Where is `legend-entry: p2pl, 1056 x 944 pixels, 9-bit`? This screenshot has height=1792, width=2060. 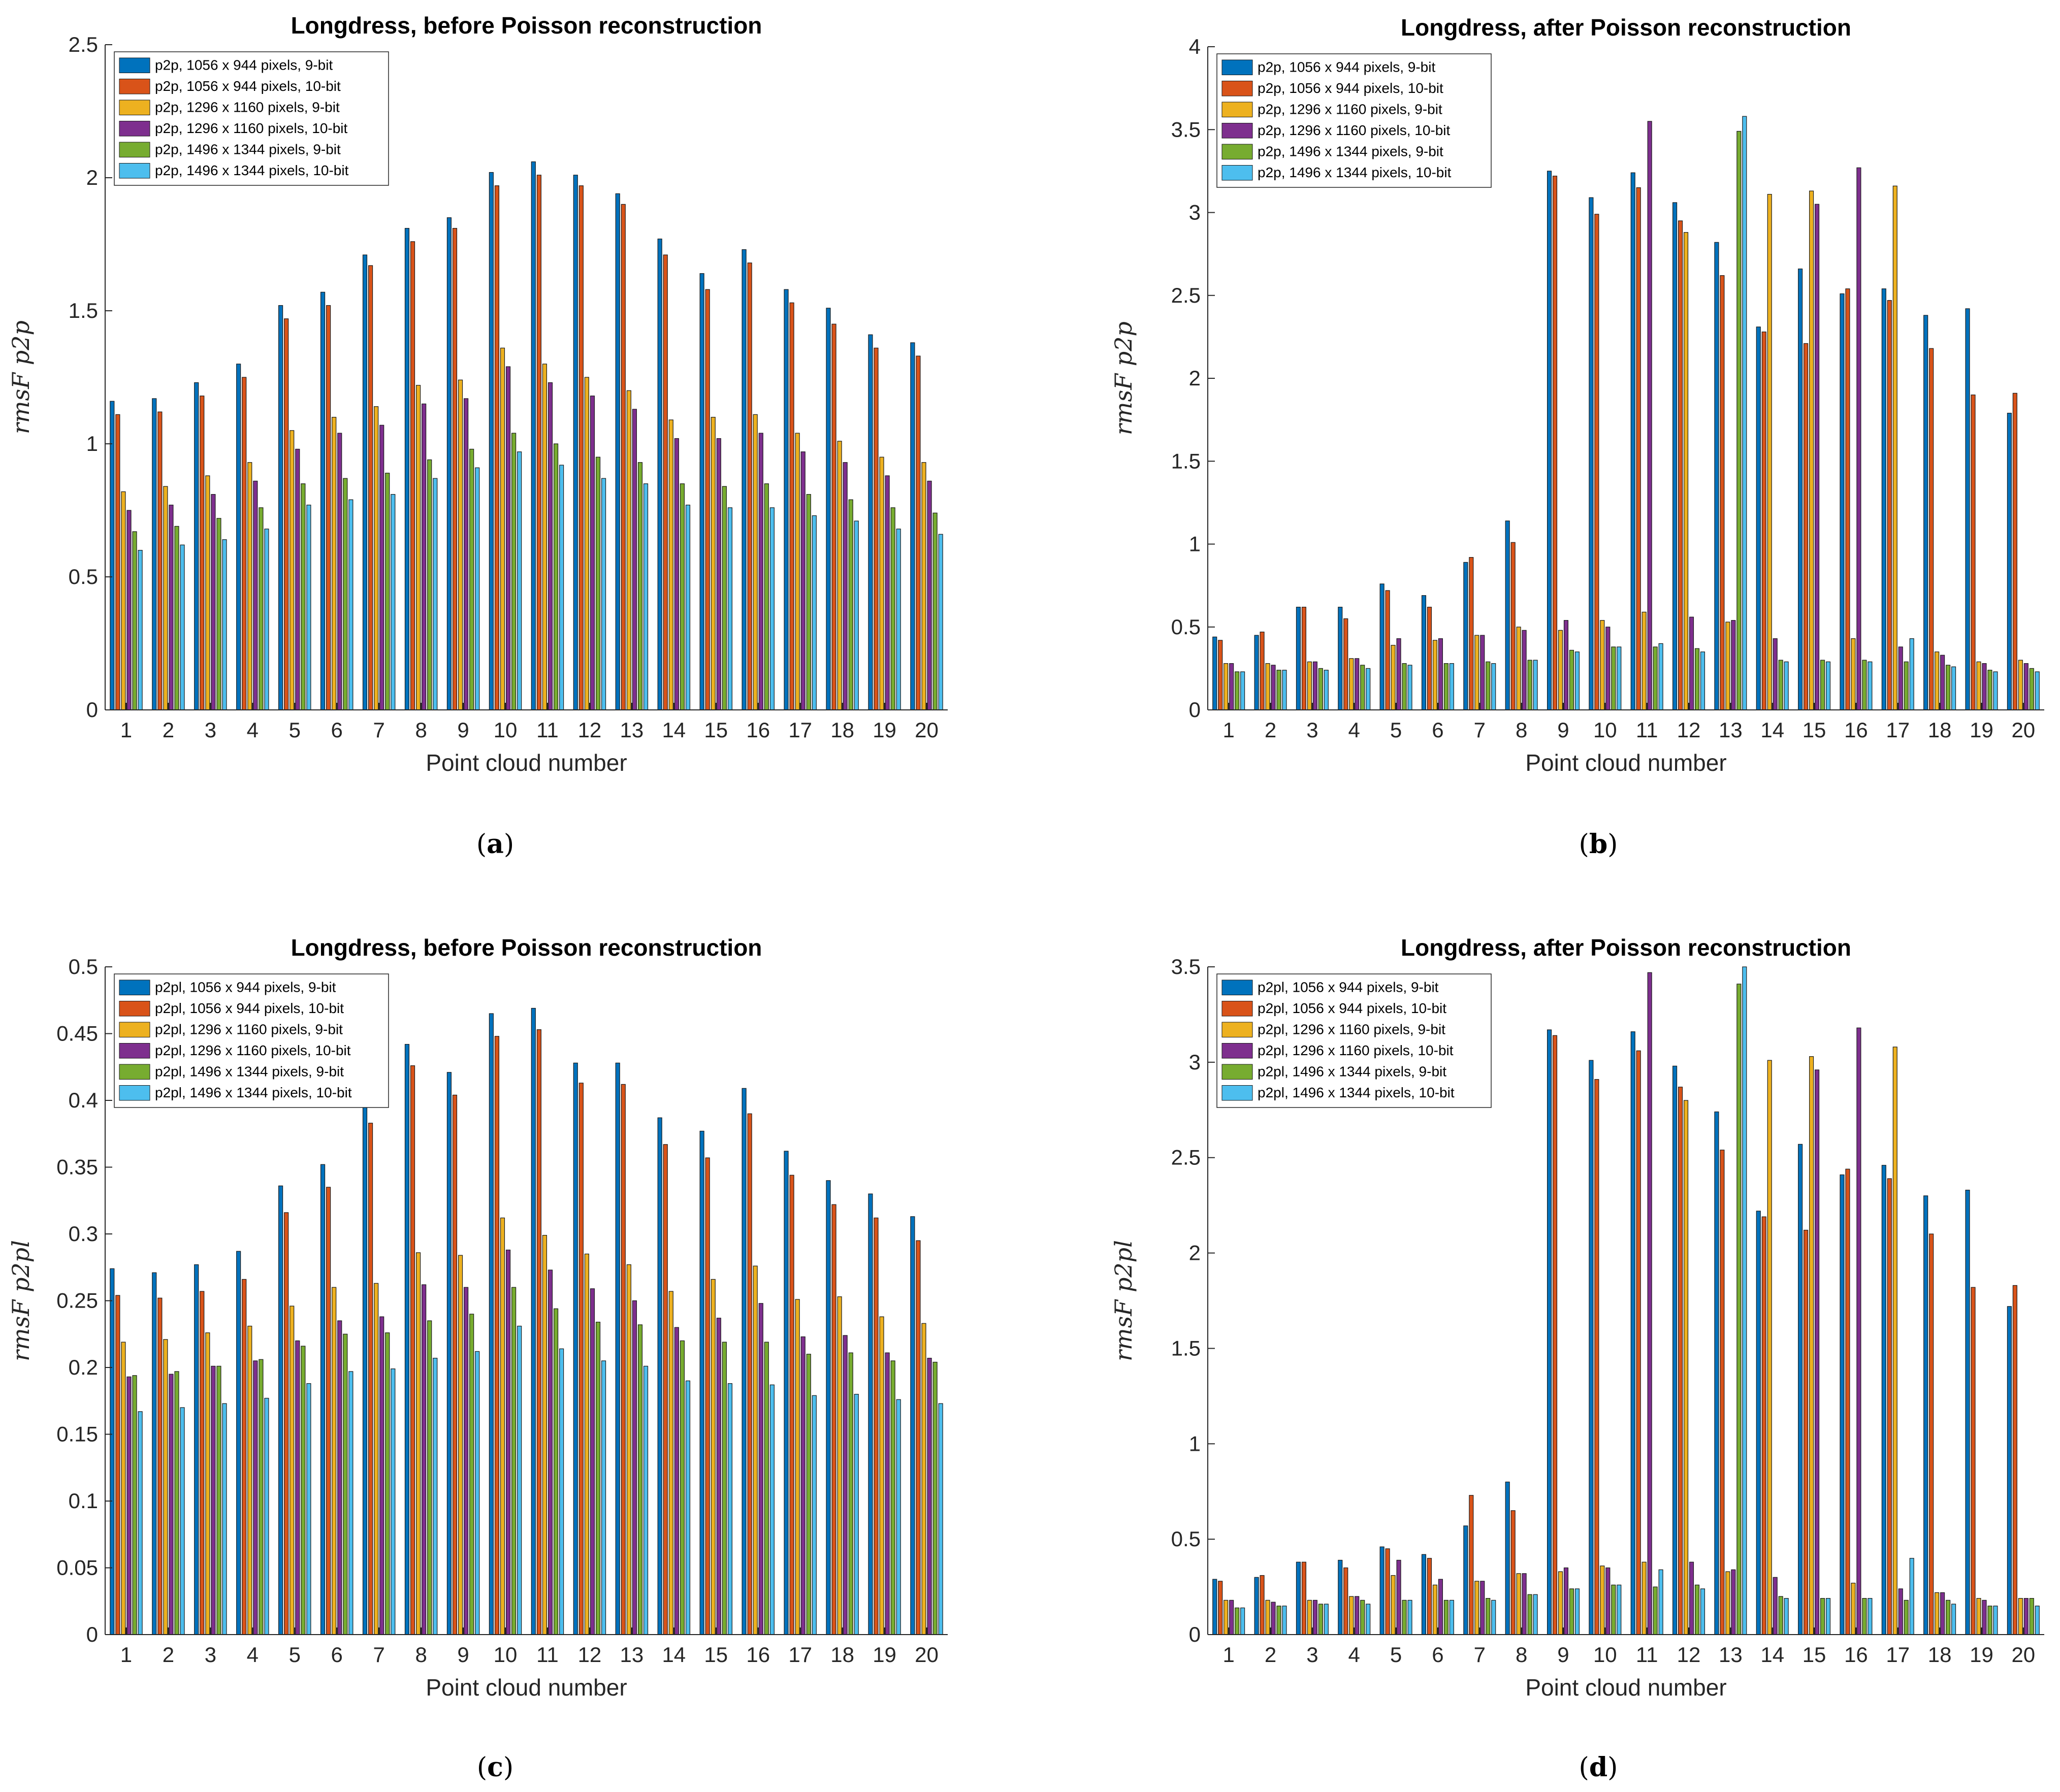 legend-entry: p2pl, 1056 x 944 pixels, 9-bit is located at coordinates (245, 988).